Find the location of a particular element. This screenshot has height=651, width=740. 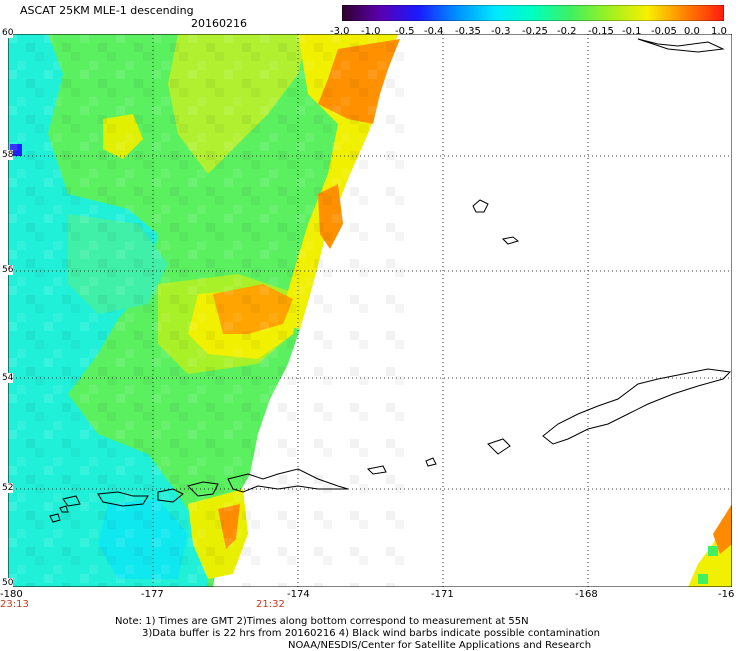

lon-label: -180 is located at coordinates (11, 594).